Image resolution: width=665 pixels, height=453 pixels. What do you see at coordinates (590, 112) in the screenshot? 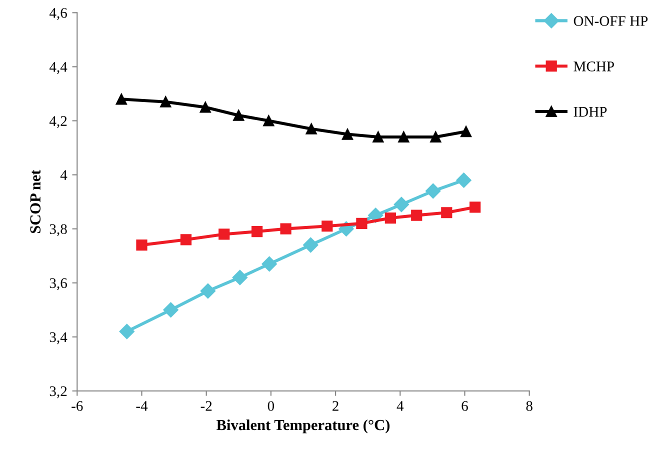
I see `legend-label: IDHP` at bounding box center [590, 112].